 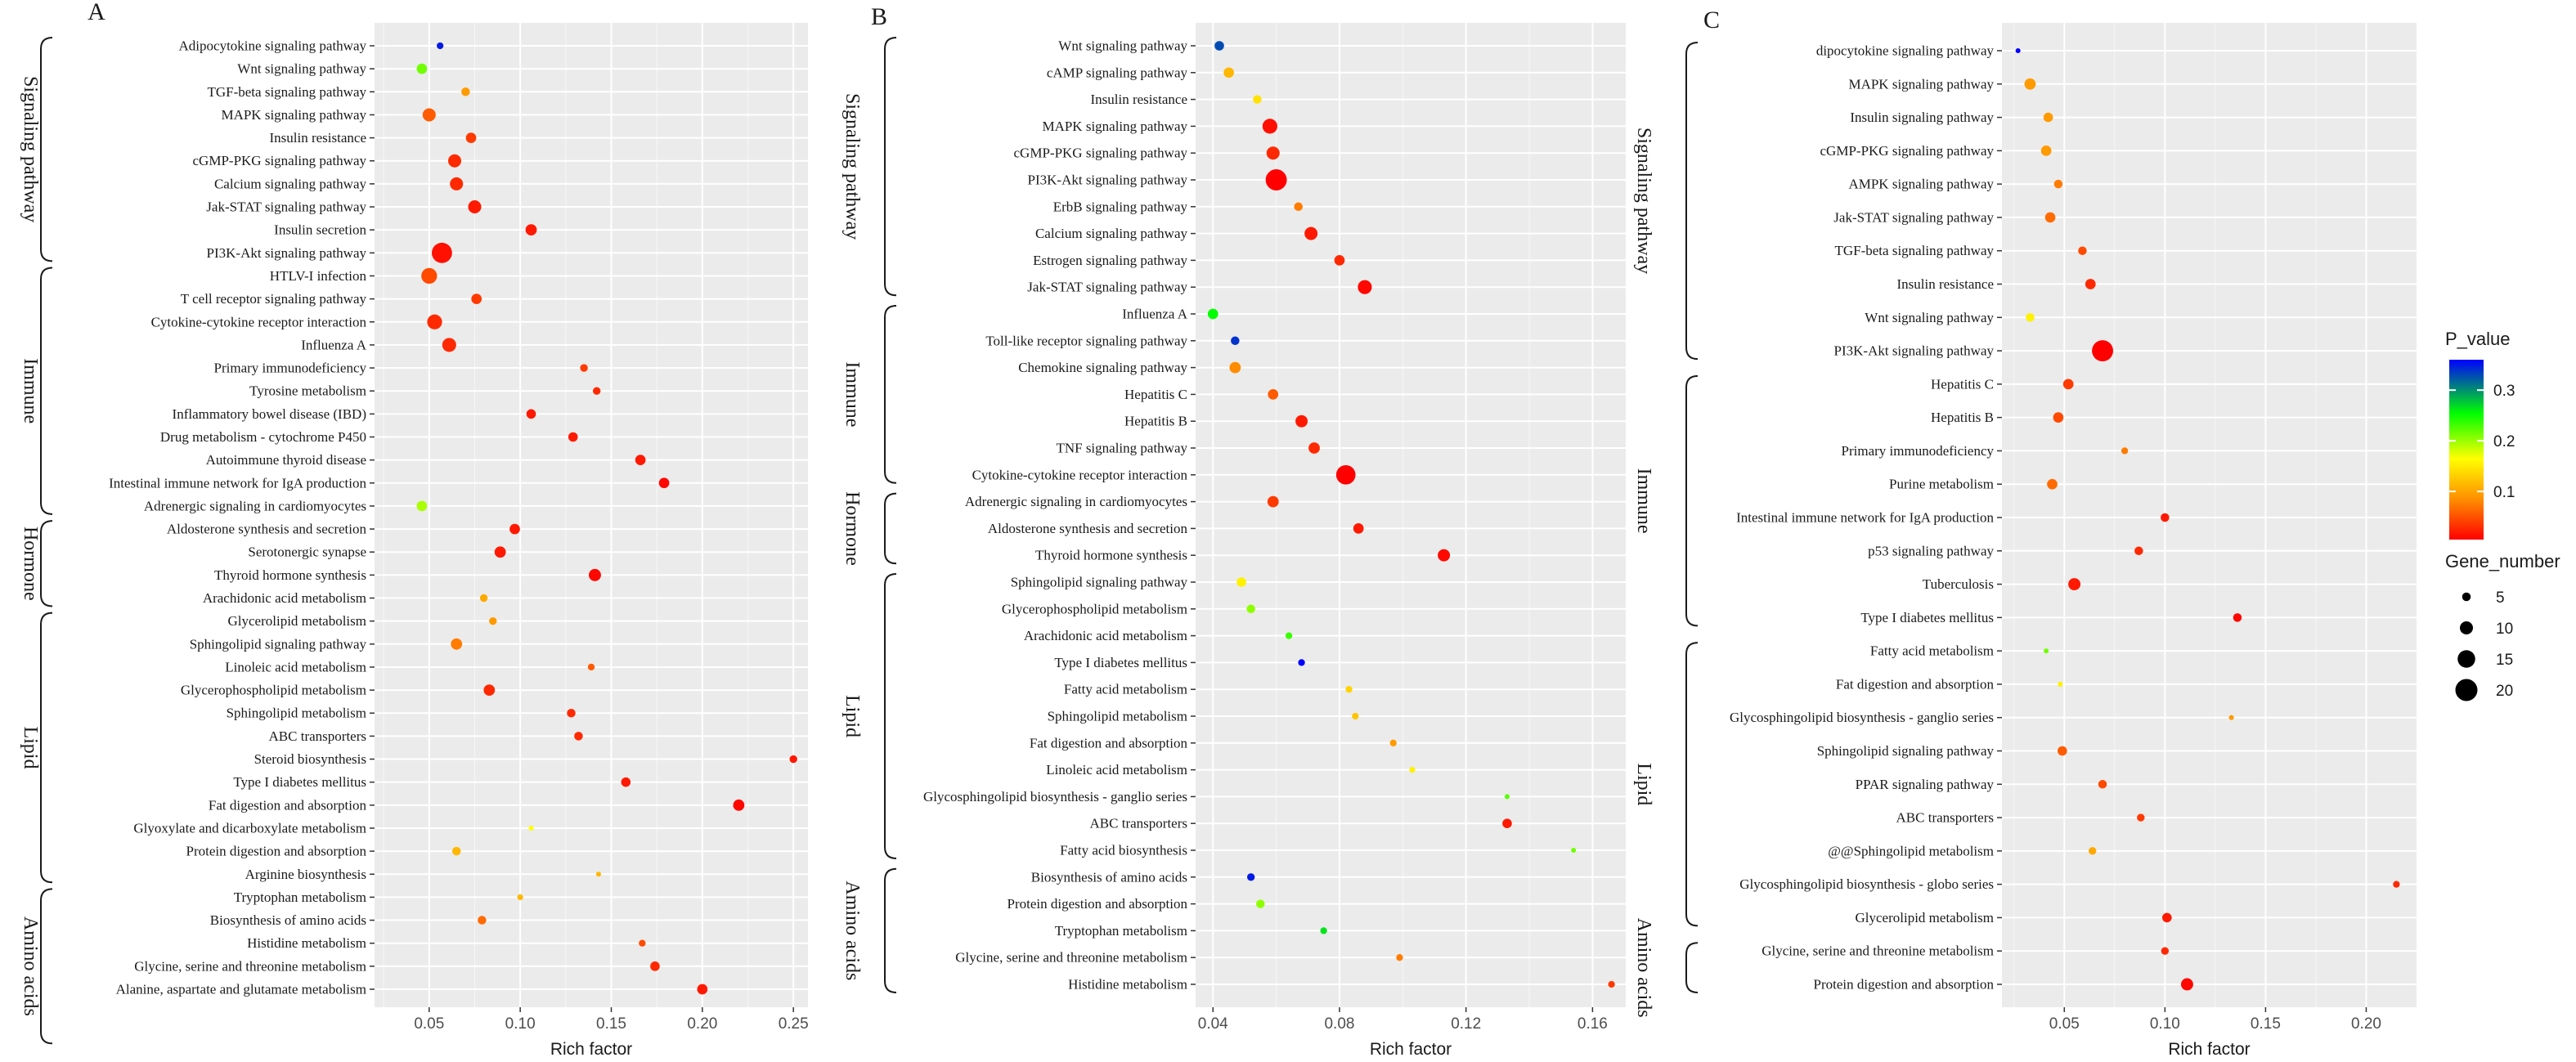 I want to click on x-tick-label: 0.16, so click(x=1592, y=1024).